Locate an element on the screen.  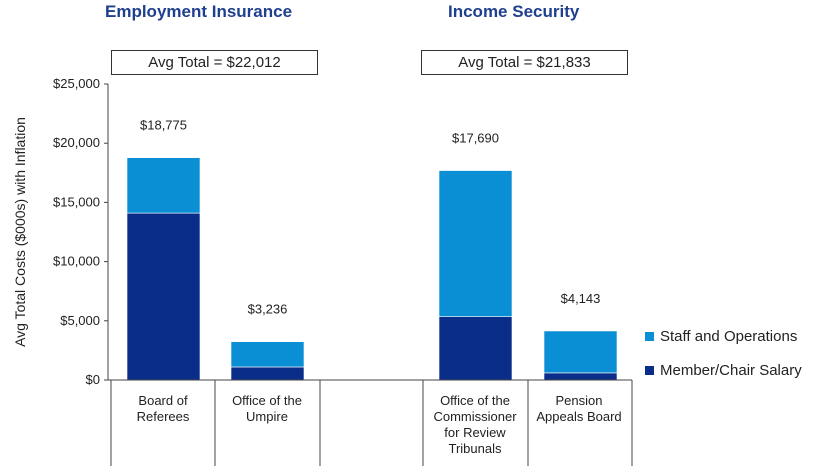
y-tick-label: $15,000 is located at coordinates (76, 201).